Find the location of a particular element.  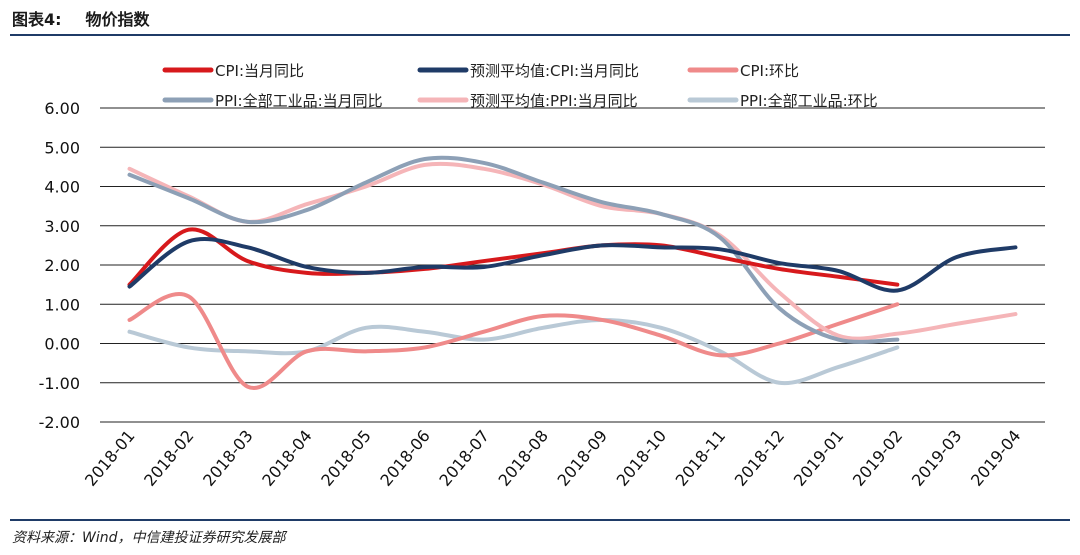

x-tick-label: 2018-07 is located at coordinates (464, 457).